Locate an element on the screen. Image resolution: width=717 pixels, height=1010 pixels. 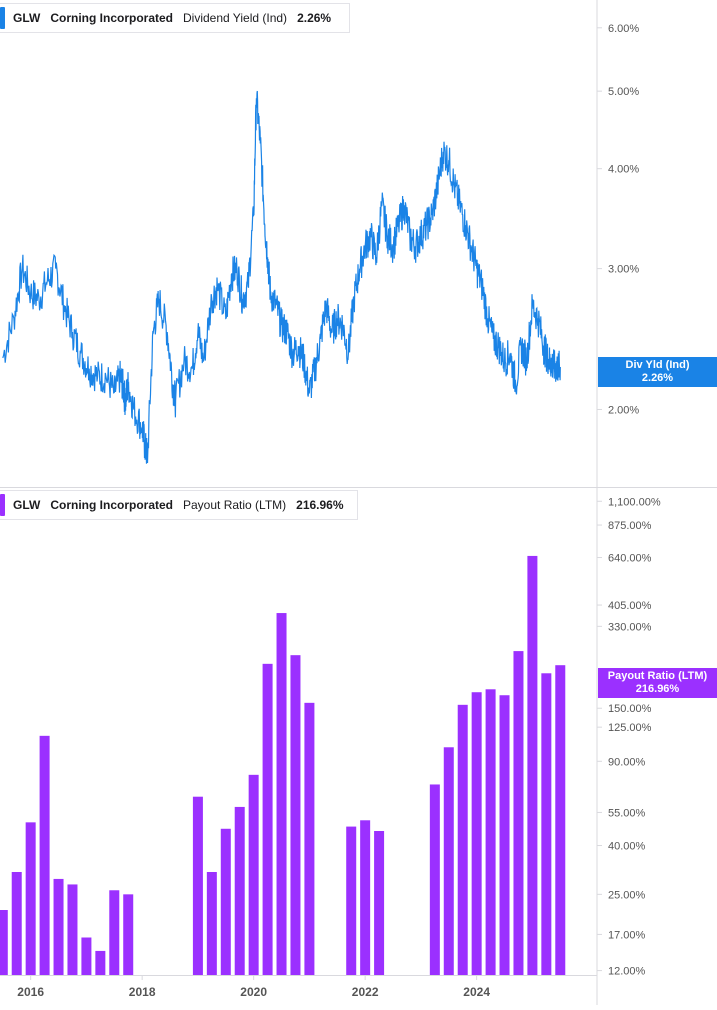
payout-value-tag: Payout Ratio (LTM) 216.96% is located at coordinates (657, 683).